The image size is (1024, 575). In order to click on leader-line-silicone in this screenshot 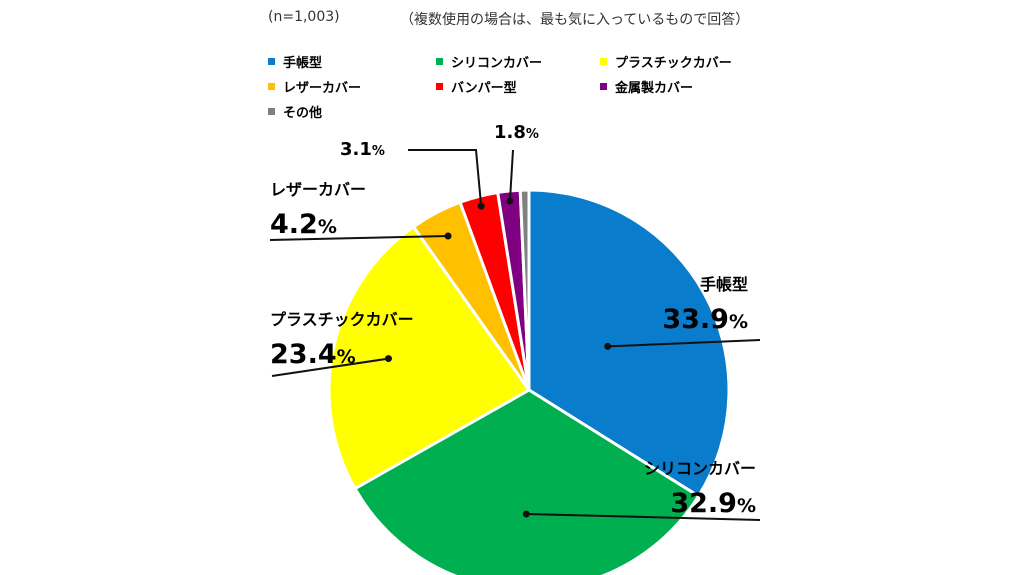, I will do `click(643, 516)`.